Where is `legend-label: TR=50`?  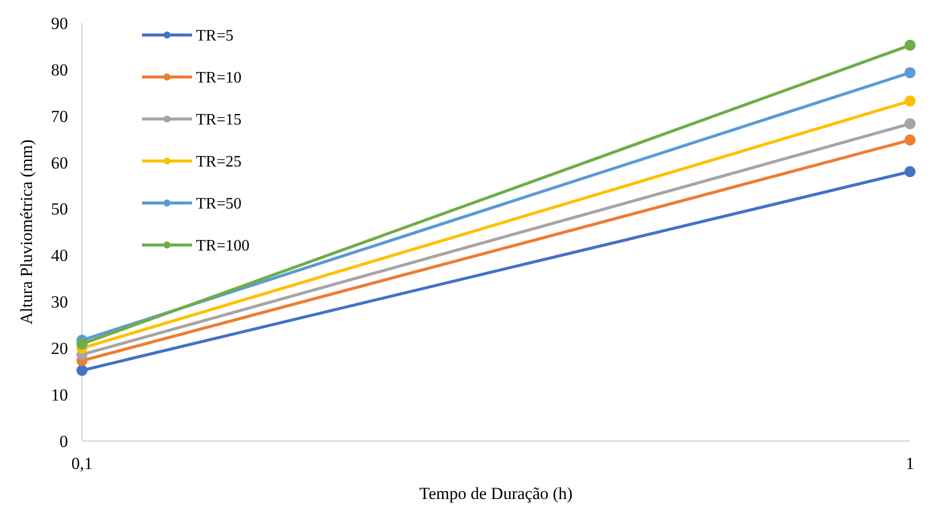
legend-label: TR=50 is located at coordinates (219, 204).